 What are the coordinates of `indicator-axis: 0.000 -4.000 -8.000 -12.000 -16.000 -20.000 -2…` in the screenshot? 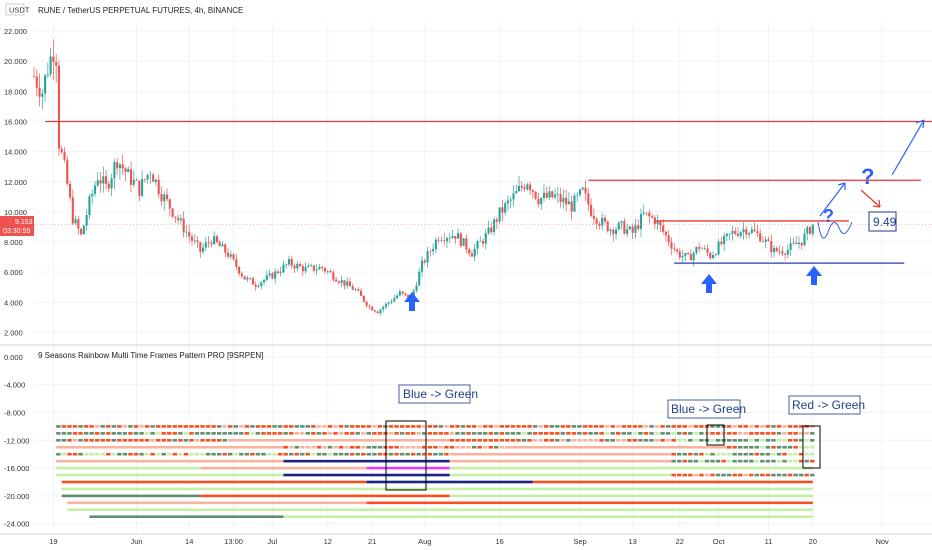 It's located at (16, 441).